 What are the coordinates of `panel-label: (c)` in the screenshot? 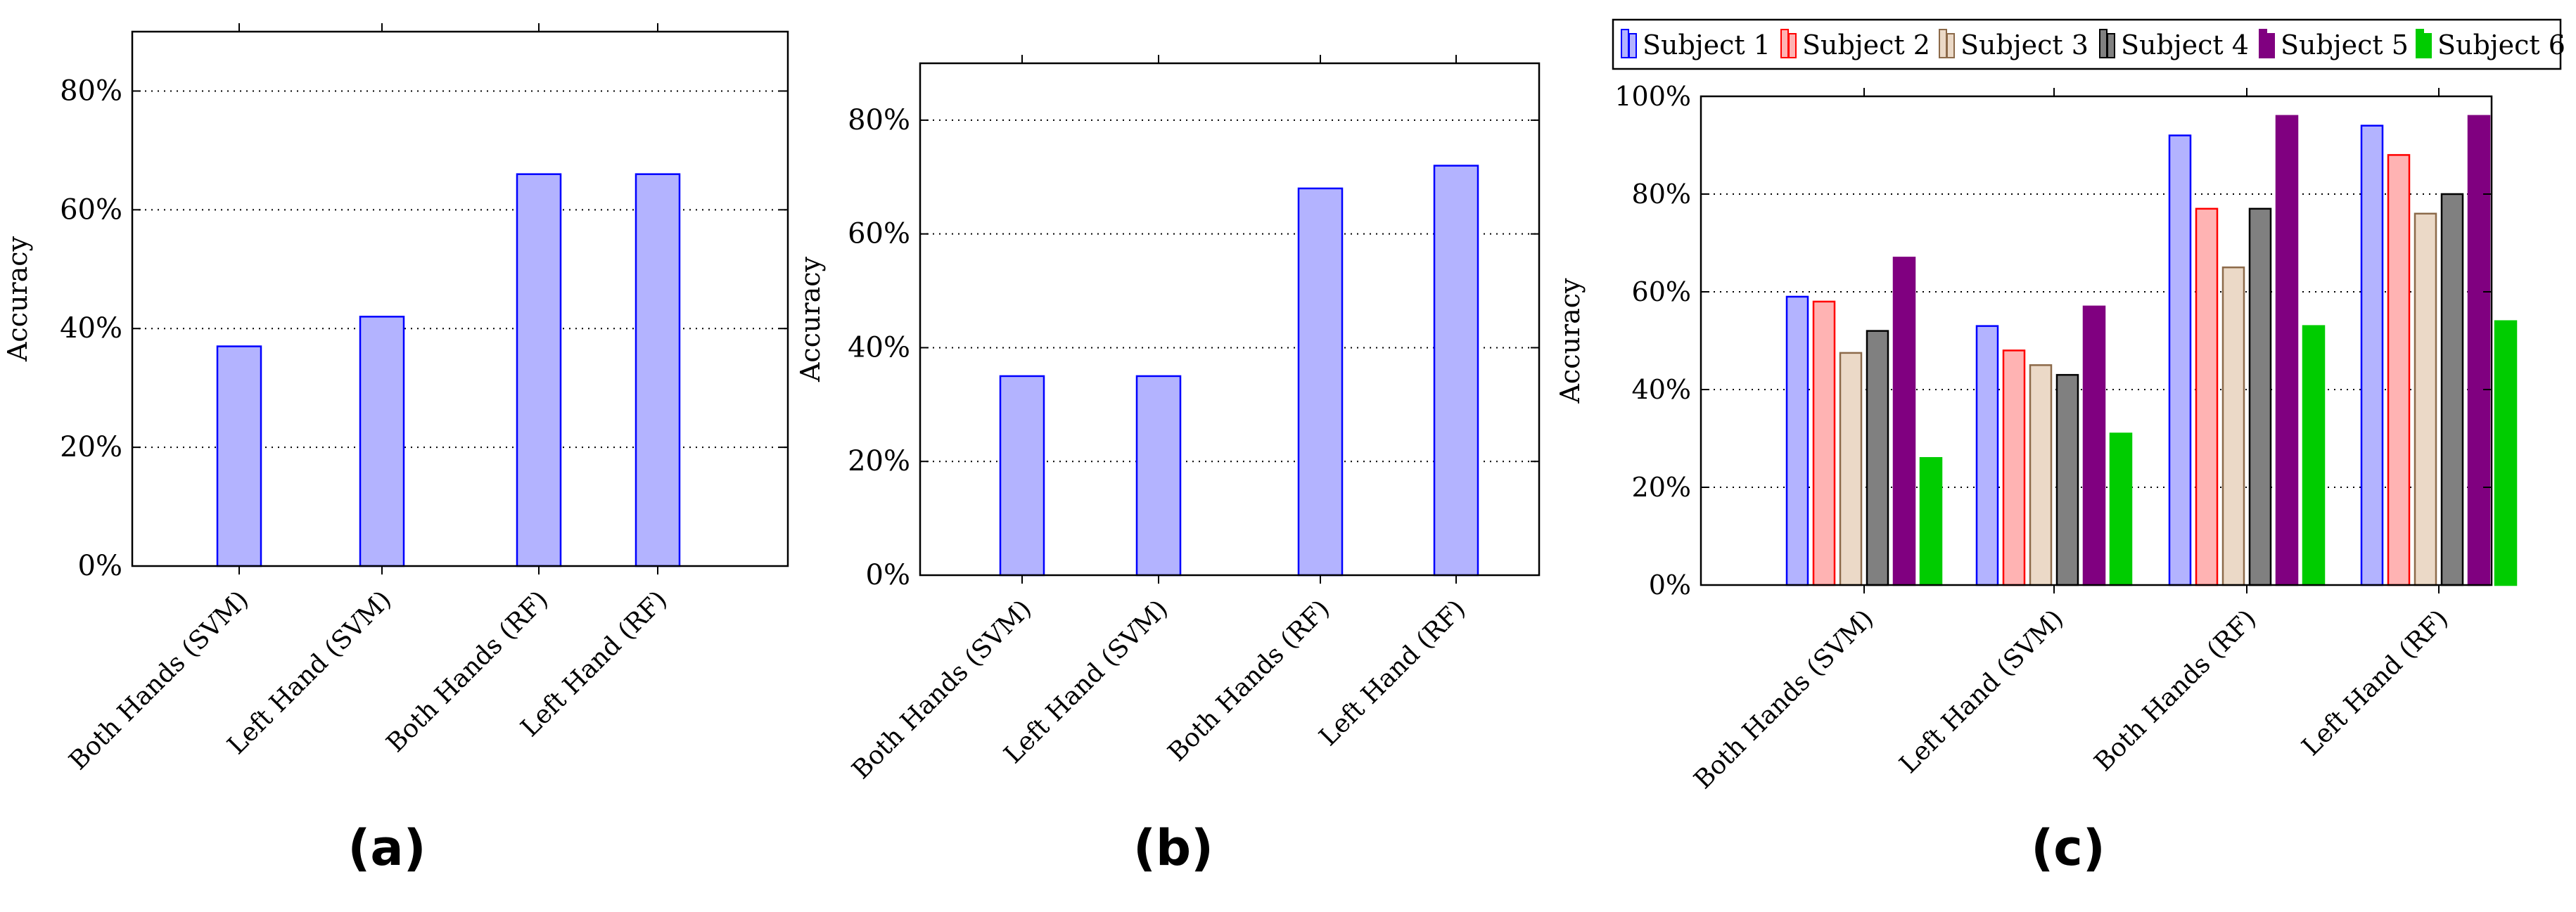 It's located at (2068, 848).